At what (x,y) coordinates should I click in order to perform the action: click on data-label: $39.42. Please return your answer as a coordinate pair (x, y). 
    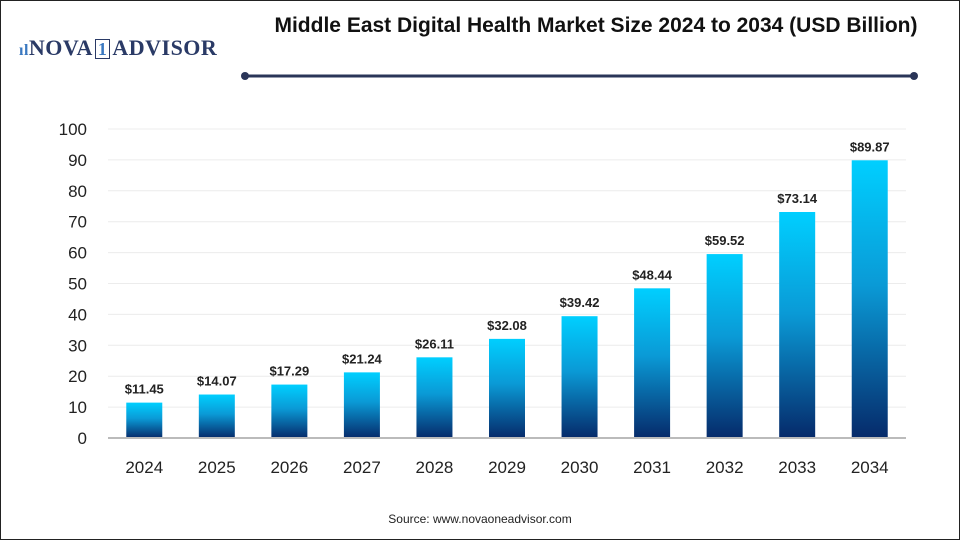
    Looking at the image, I should click on (580, 302).